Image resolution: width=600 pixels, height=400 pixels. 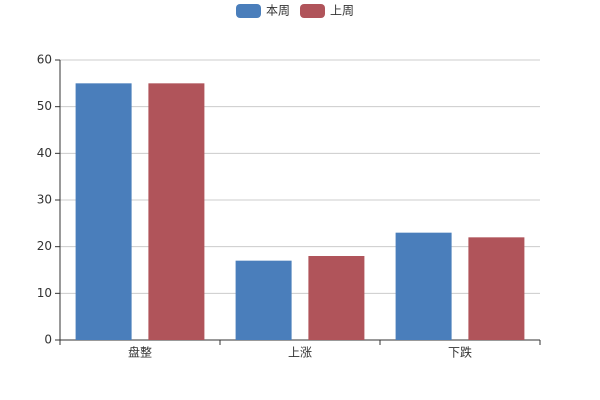 What do you see at coordinates (278, 11) in the screenshot?
I see `legend-label: 本周` at bounding box center [278, 11].